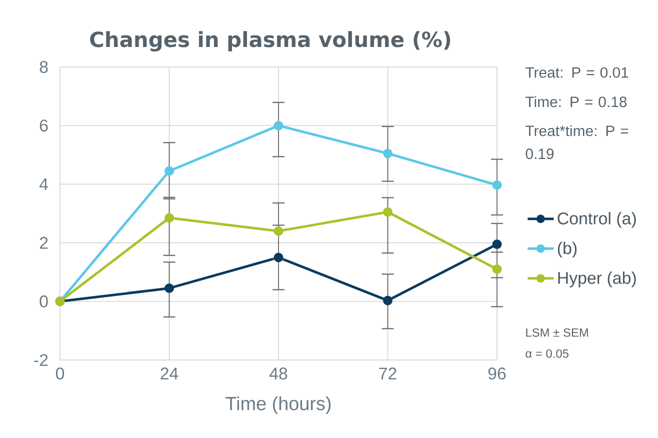 The image size is (658, 438). Describe the element at coordinates (44, 126) in the screenshot. I see `y-tick-label: 6` at that location.